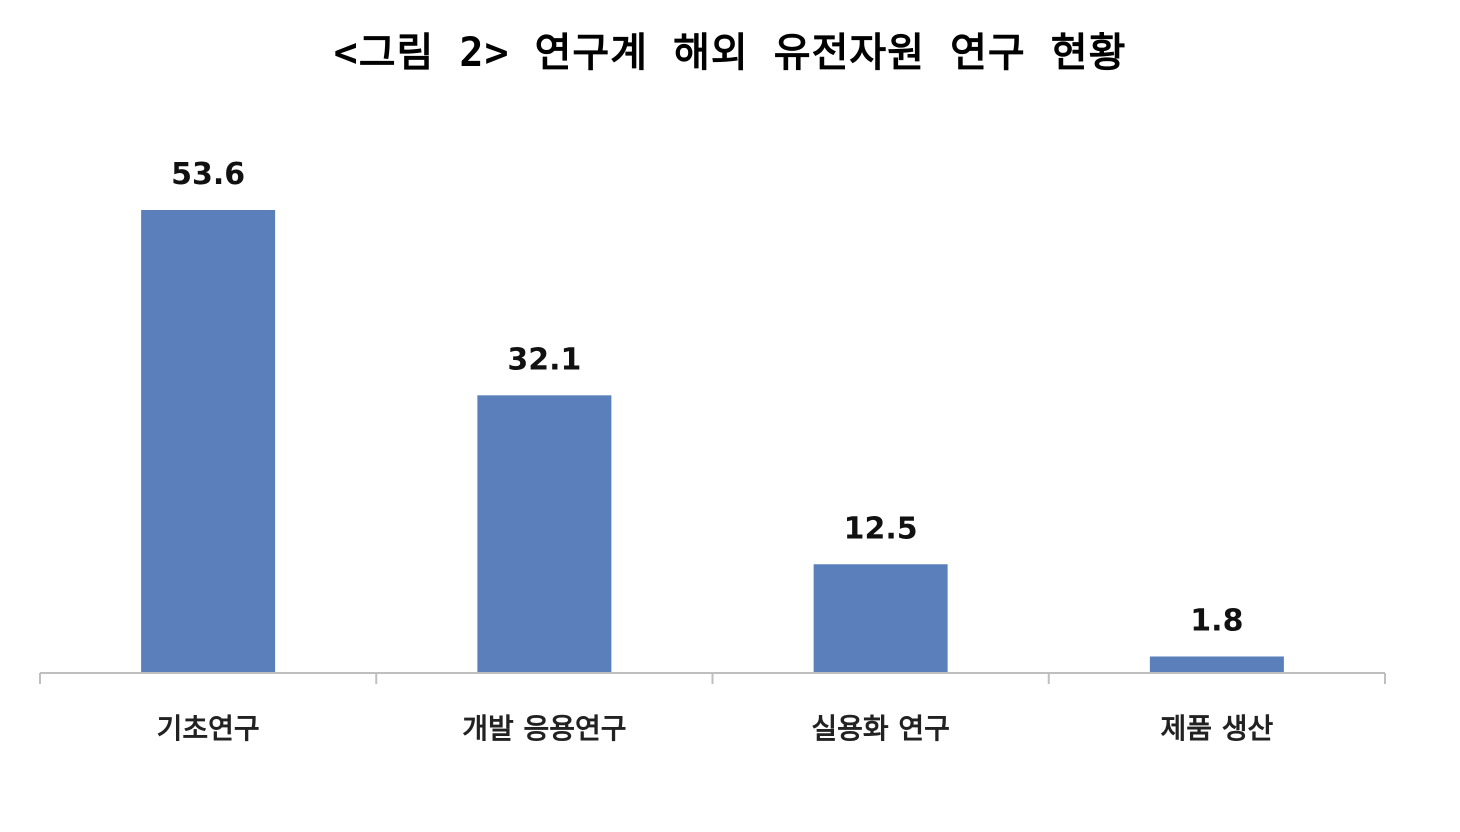  Describe the element at coordinates (1216, 728) in the screenshot. I see `category-label: 제품 생산` at that location.